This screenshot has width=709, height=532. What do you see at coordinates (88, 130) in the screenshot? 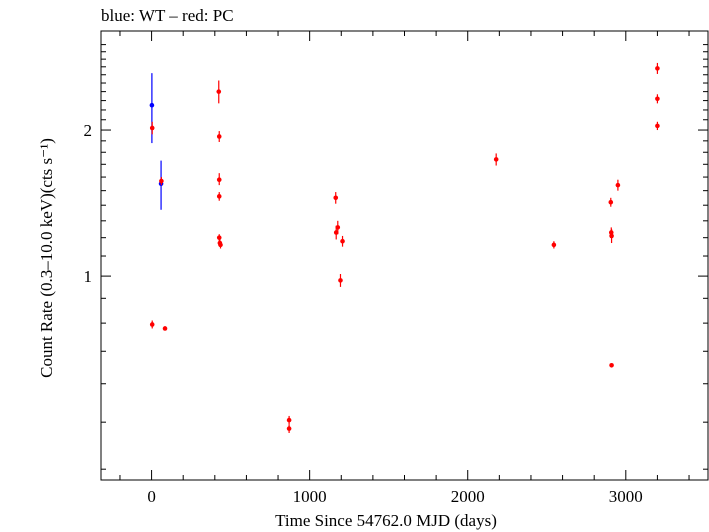
I see `y-tick-label: 2` at bounding box center [88, 130].